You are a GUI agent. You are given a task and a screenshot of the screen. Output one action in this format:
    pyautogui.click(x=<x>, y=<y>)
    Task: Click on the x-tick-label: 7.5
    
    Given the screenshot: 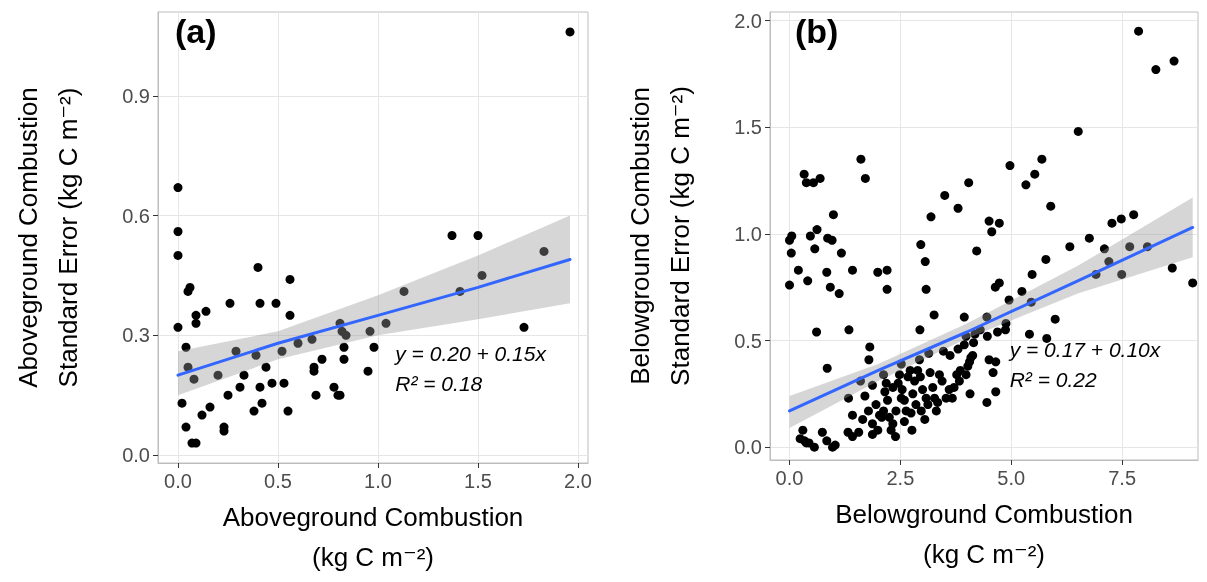 What is the action you would take?
    pyautogui.click(x=1122, y=478)
    